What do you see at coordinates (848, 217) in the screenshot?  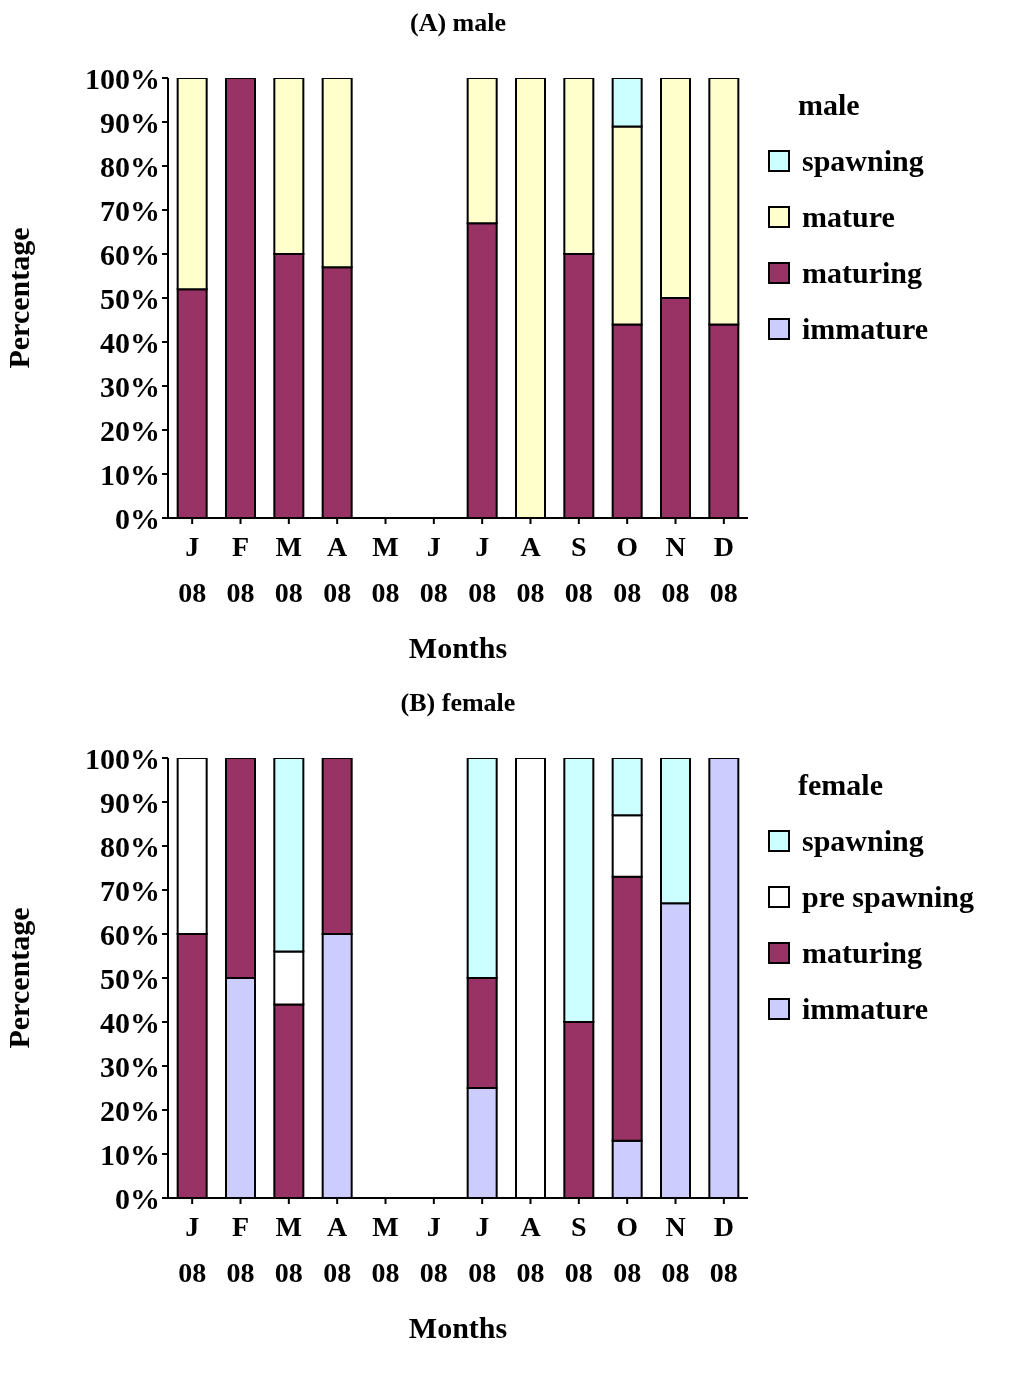 I see `legend-label: mature` at bounding box center [848, 217].